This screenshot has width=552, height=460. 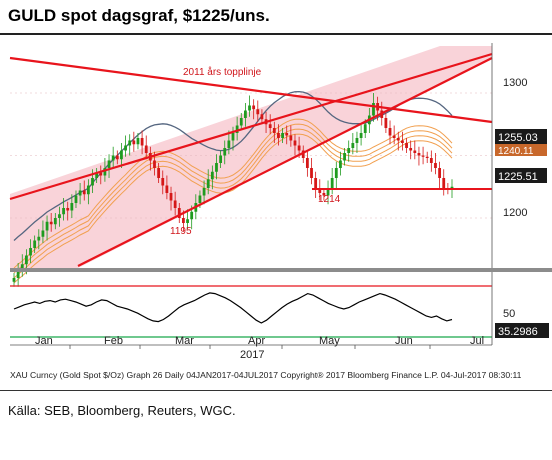 I want to click on oscillator-line, so click(x=233, y=308).